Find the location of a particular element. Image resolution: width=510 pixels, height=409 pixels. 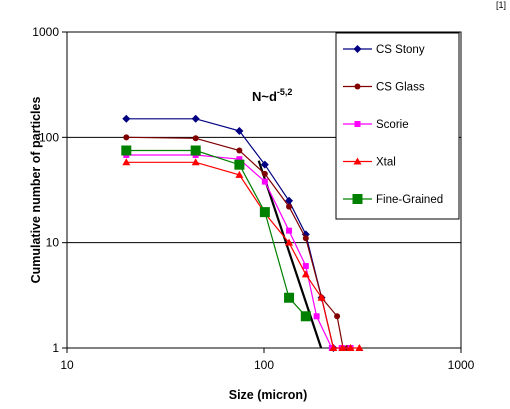

legend: CS Stony CS Glass Scorie Xtal Fine-Grained is located at coordinates (397, 126).